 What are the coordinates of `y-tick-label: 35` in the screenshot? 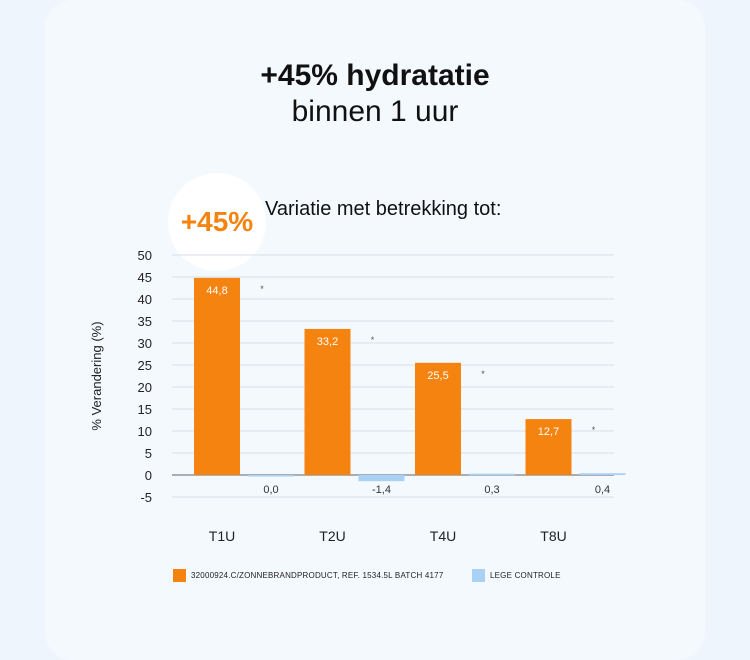 It's located at (145, 321).